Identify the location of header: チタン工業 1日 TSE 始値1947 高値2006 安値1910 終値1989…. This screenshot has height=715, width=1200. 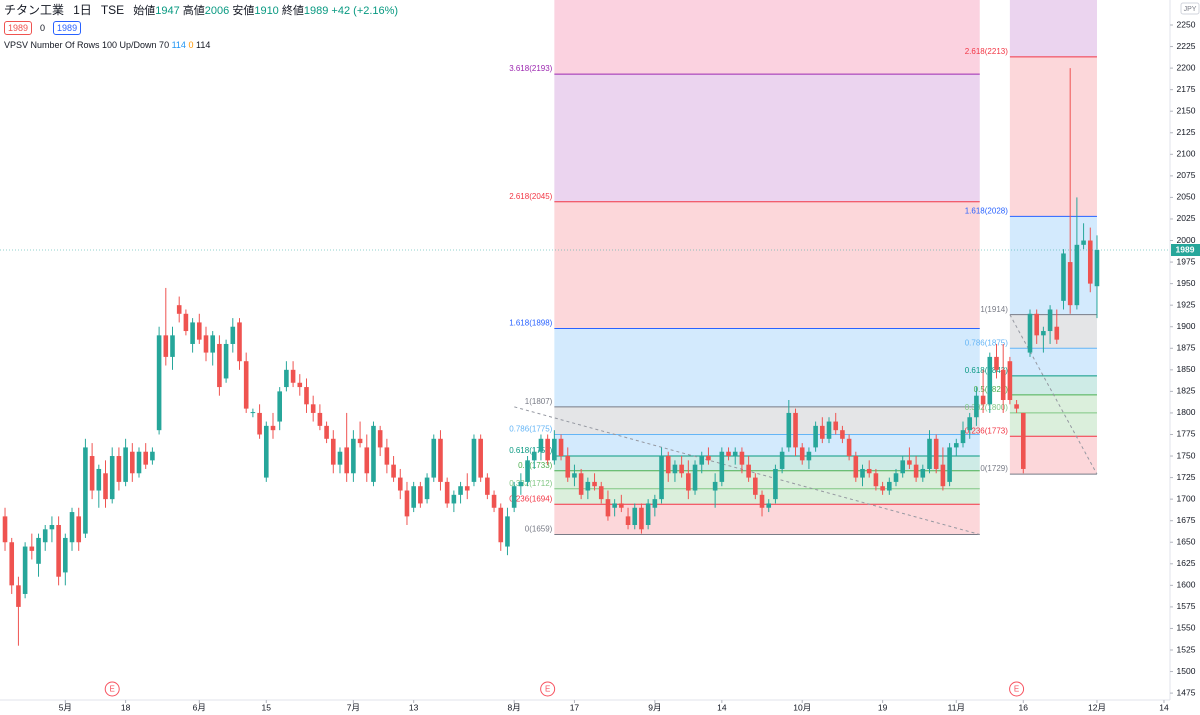
(201, 28).